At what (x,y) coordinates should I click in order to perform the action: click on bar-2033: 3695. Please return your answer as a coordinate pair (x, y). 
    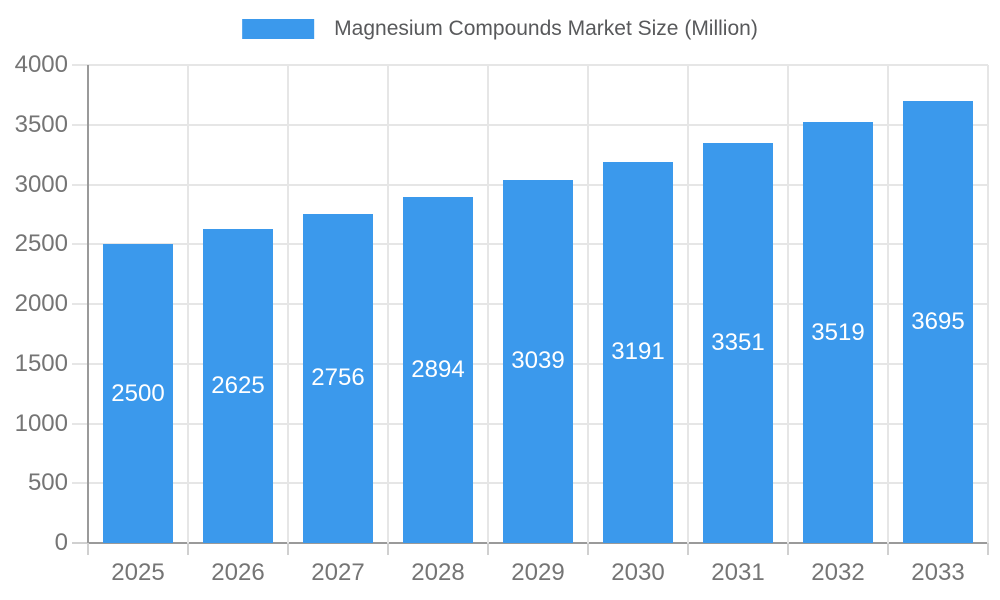
    Looking at the image, I should click on (938, 322).